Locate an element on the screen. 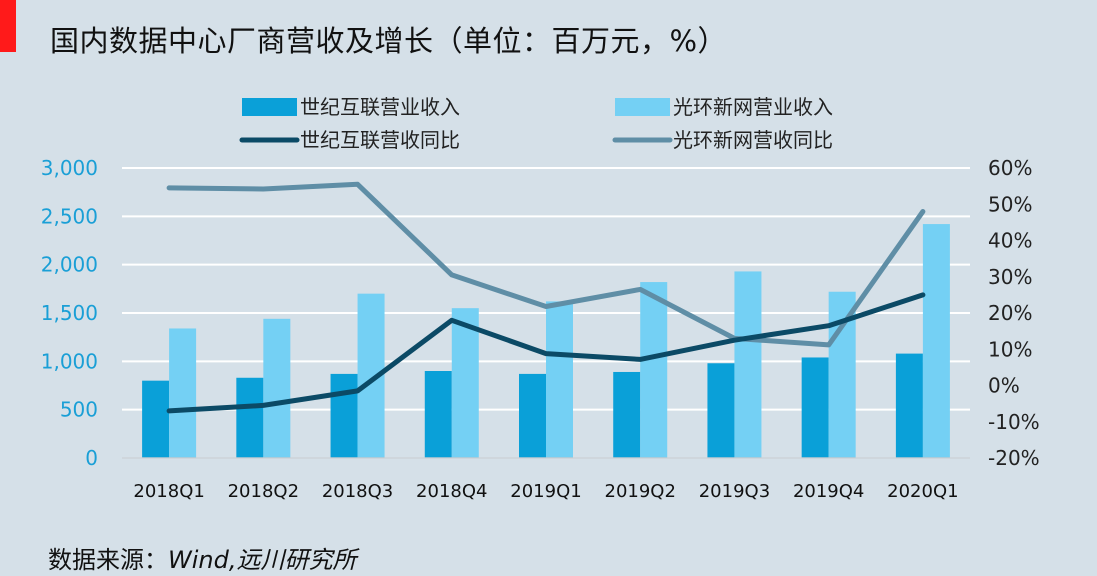 The image size is (1097, 576). right-axis-tick-label: -10% is located at coordinates (1014, 422).